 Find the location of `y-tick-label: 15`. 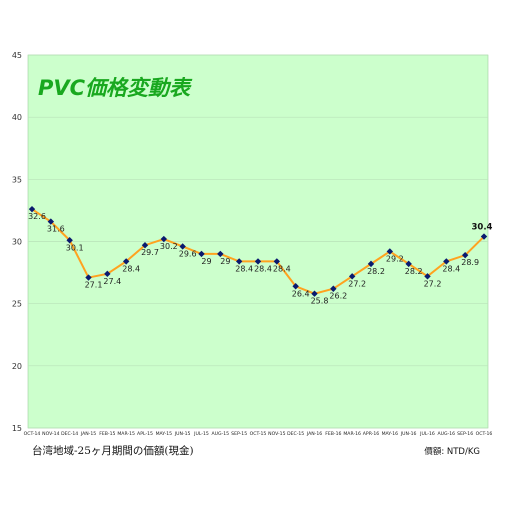

y-tick-label: 15 is located at coordinates (17, 428).